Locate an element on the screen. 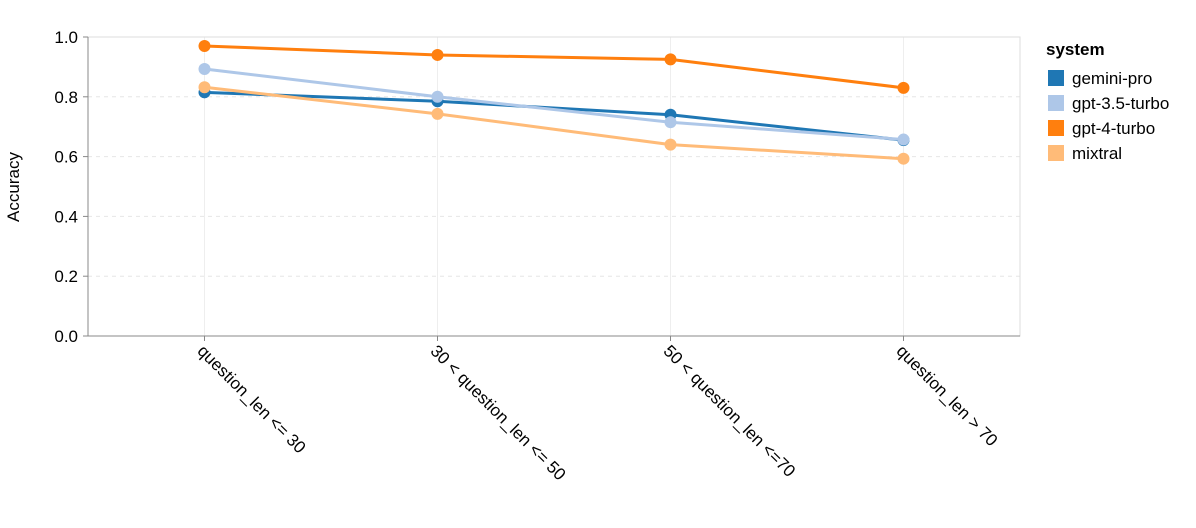 Image resolution: width=1196 pixels, height=528 pixels. series-gpt-4-turbo is located at coordinates (554, 66).